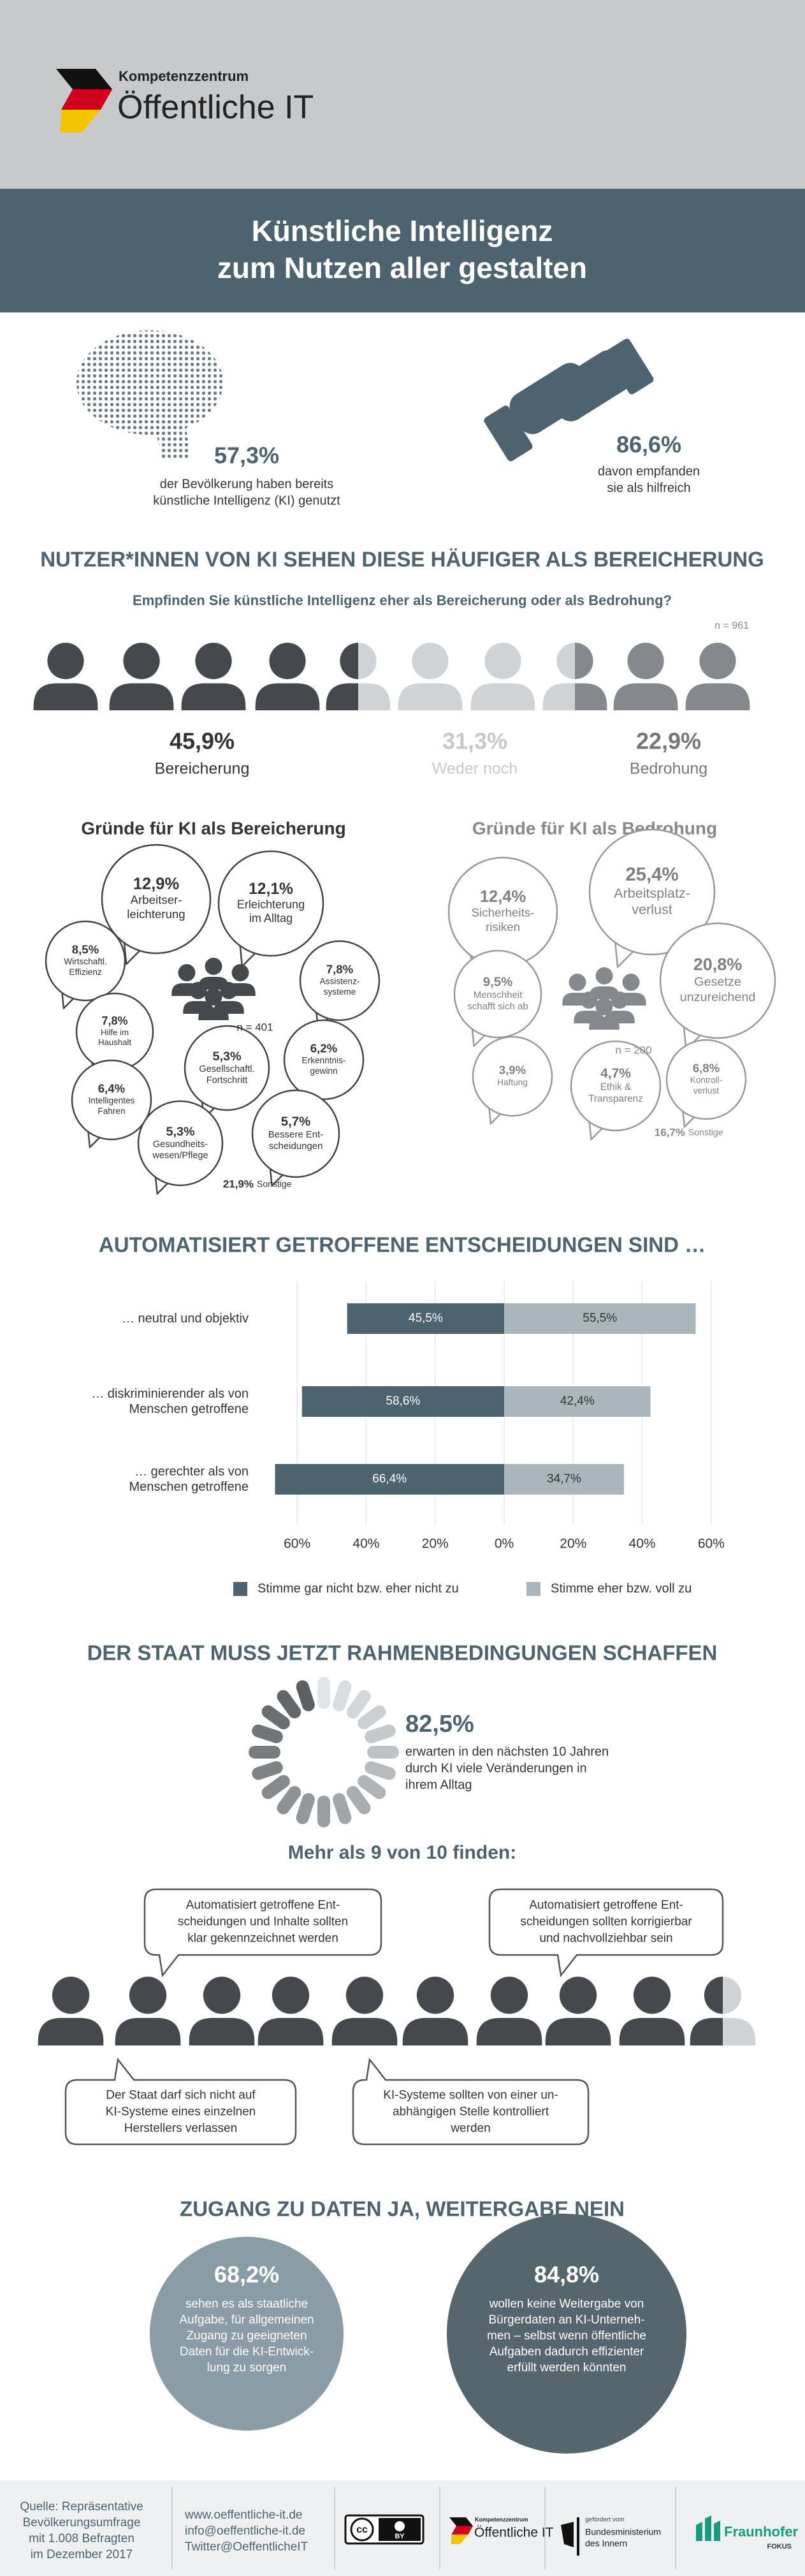  What do you see at coordinates (475, 769) in the screenshot?
I see `group-label: Weder noch` at bounding box center [475, 769].